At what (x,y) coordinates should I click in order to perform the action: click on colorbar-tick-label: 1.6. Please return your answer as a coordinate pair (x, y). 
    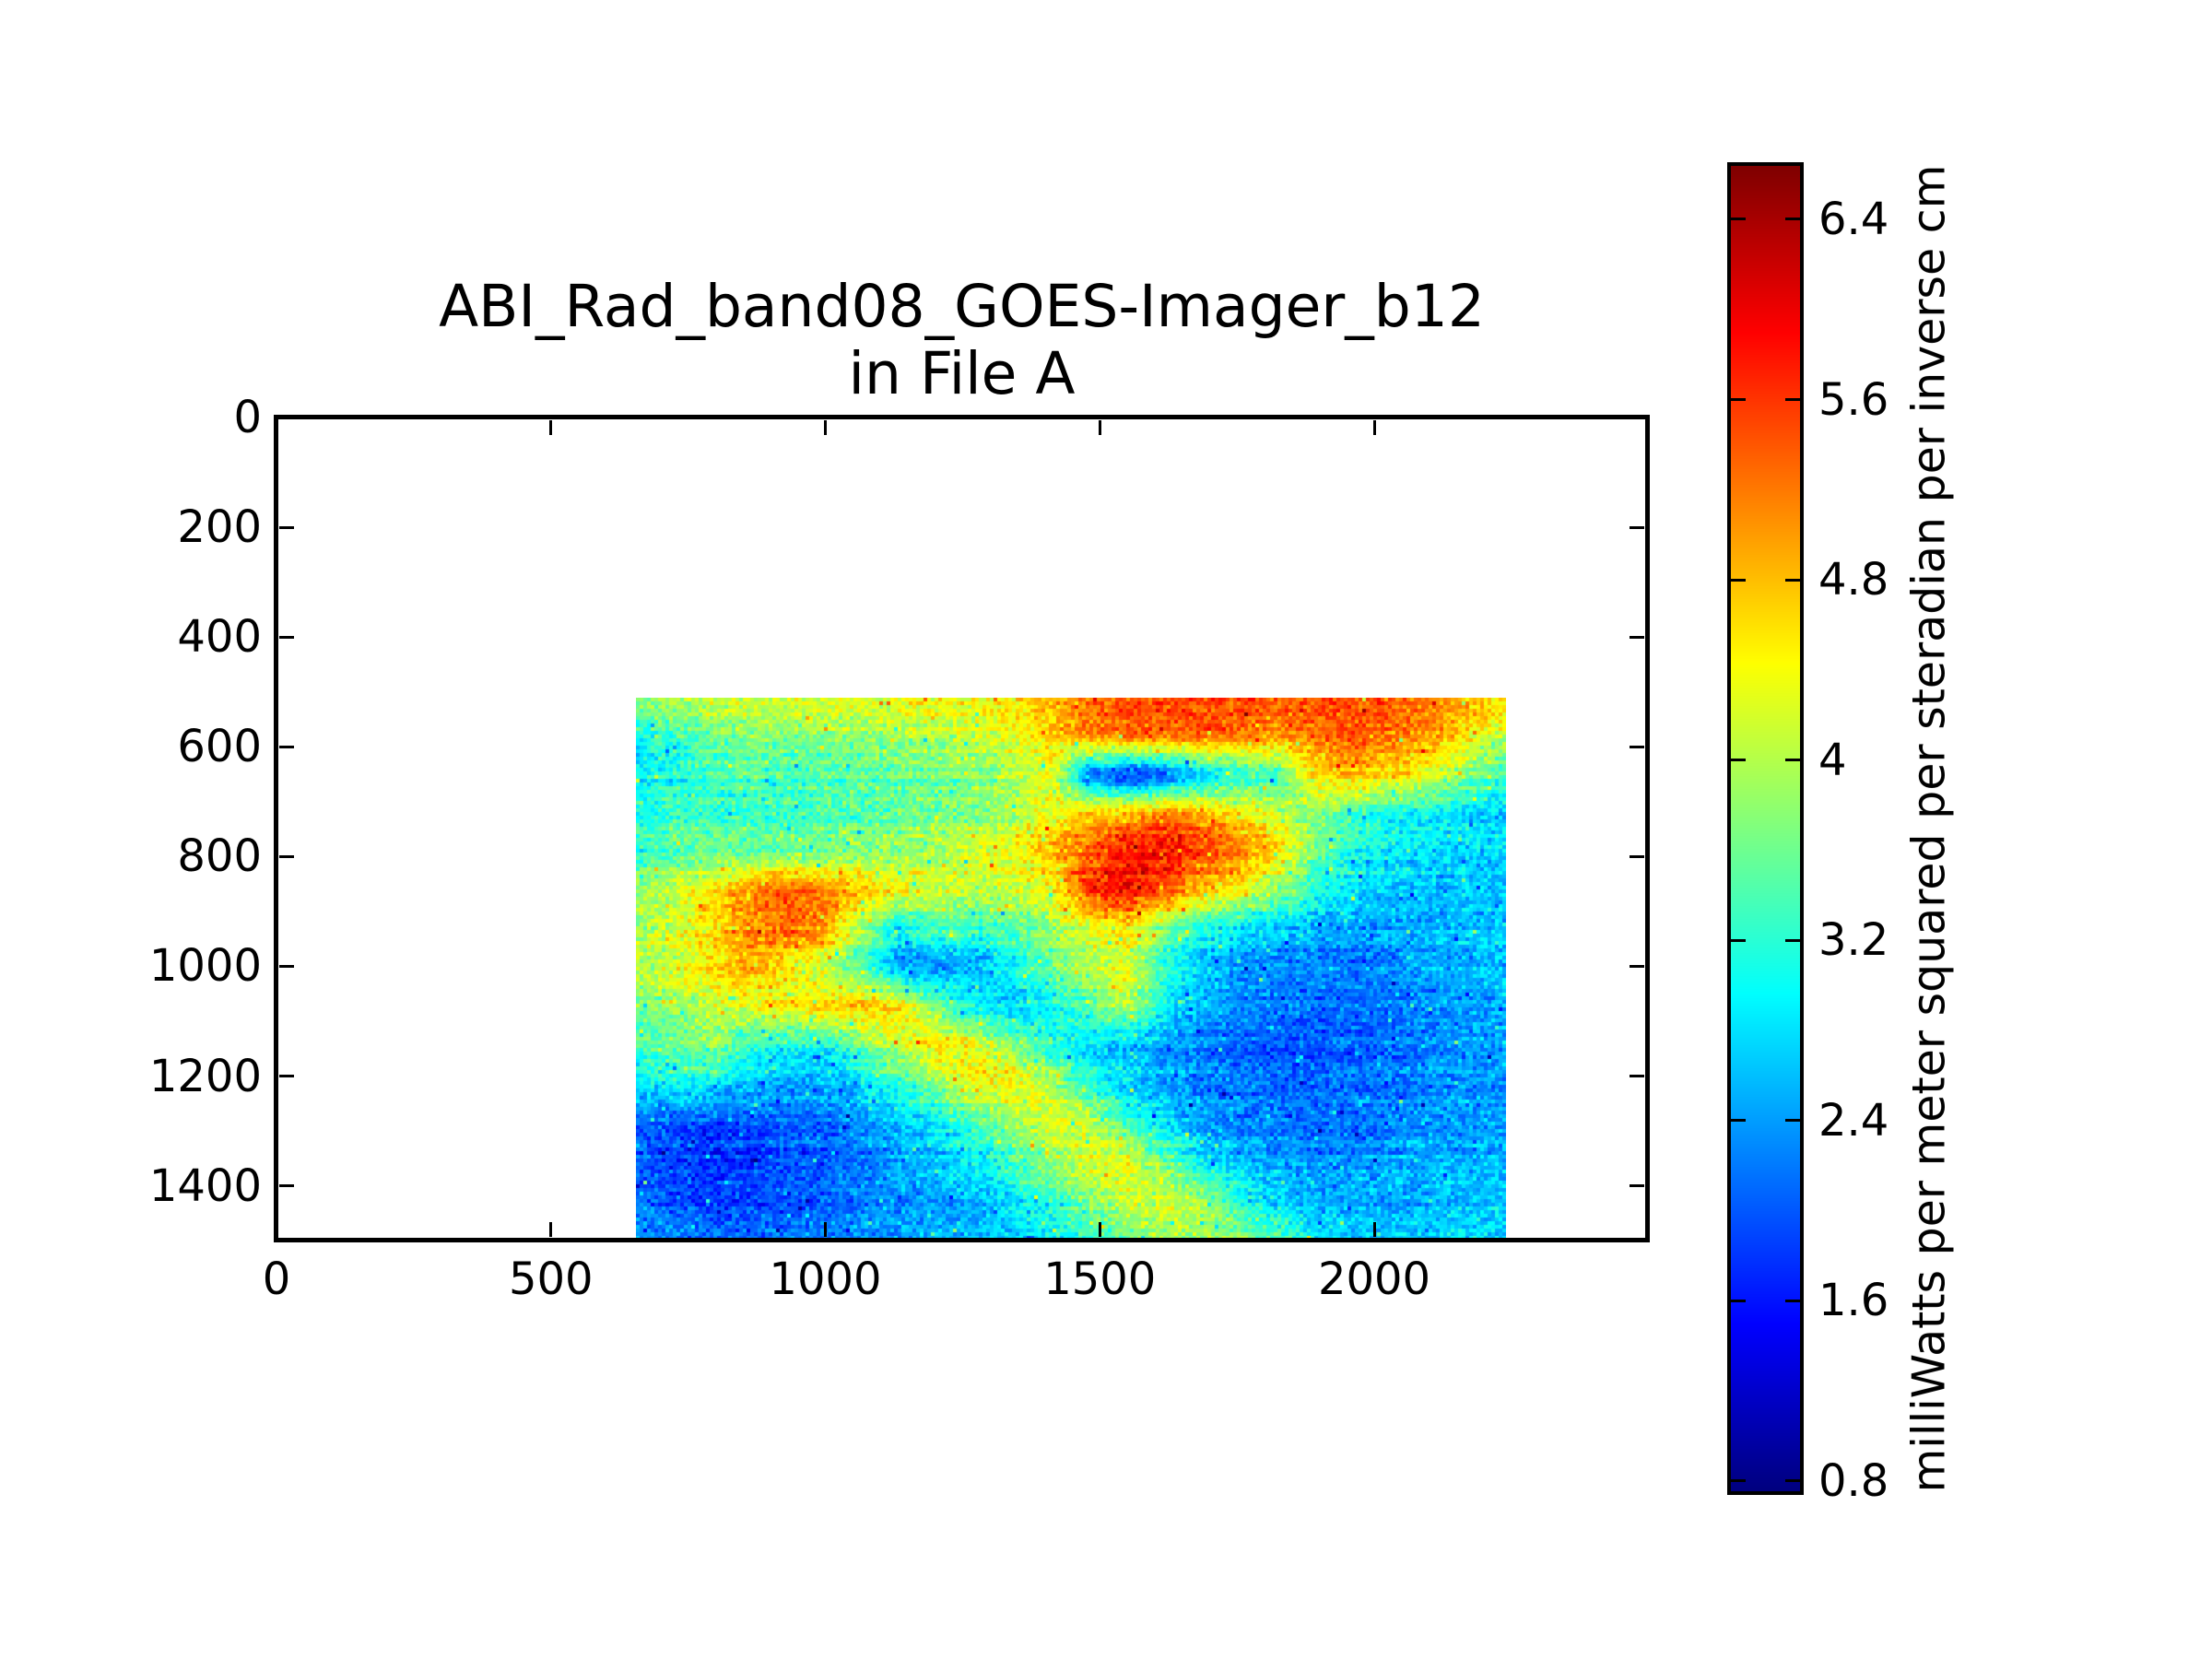
    Looking at the image, I should click on (1853, 1301).